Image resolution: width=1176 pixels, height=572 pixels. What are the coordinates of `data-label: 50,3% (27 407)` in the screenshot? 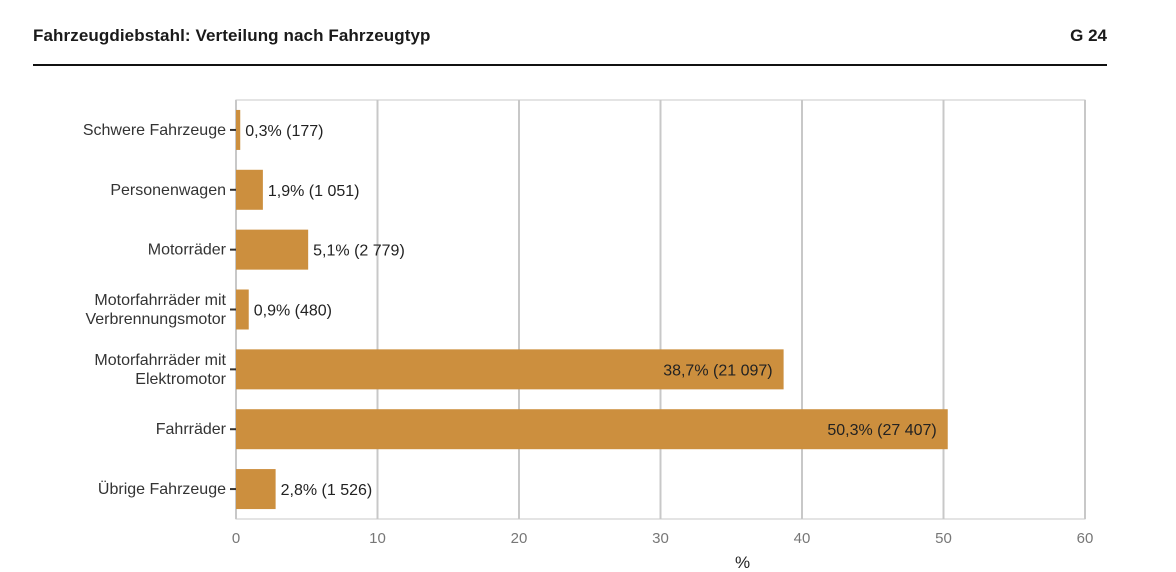 It's located at (881, 430).